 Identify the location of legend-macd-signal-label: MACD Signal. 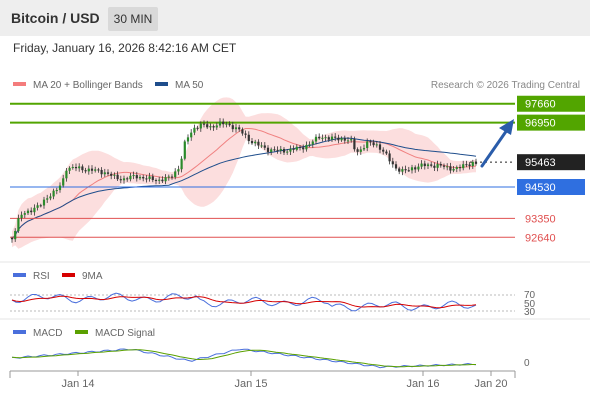
(125, 333).